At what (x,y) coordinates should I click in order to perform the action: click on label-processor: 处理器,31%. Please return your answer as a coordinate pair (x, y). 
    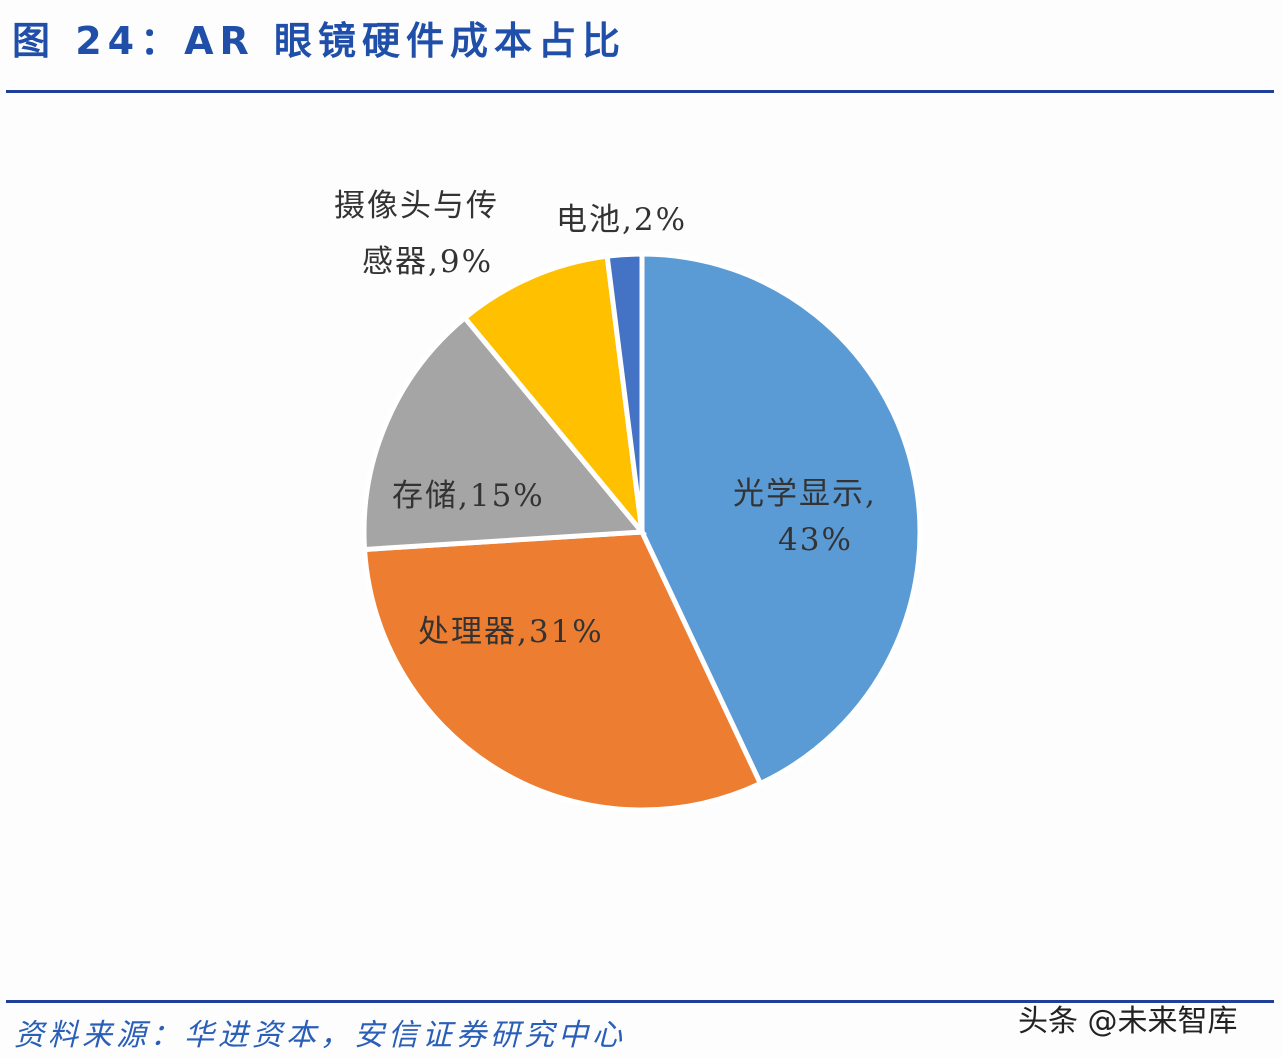
    Looking at the image, I should click on (511, 632).